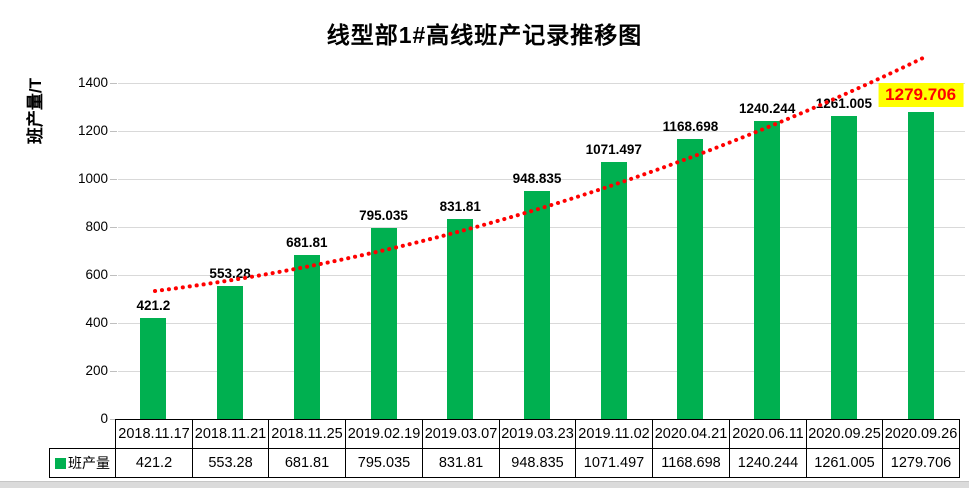  What do you see at coordinates (844, 103) in the screenshot?
I see `bar-value-label: 1261.005` at bounding box center [844, 103].